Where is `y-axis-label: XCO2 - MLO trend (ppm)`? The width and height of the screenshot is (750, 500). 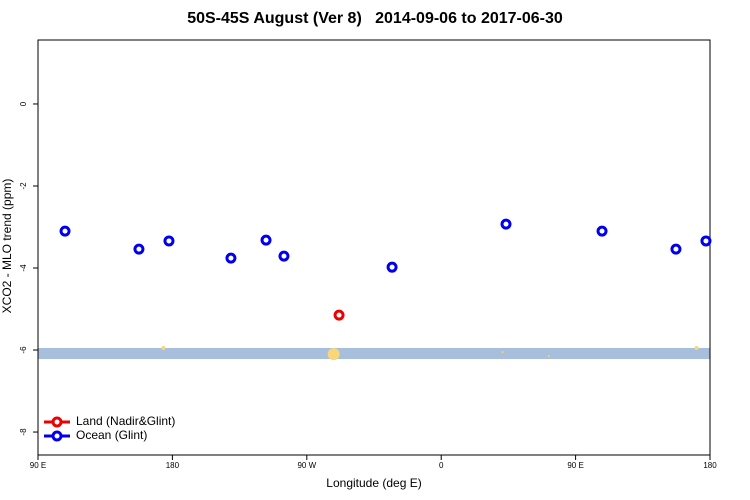 y-axis-label: XCO2 - MLO trend (ppm) is located at coordinates (7, 246).